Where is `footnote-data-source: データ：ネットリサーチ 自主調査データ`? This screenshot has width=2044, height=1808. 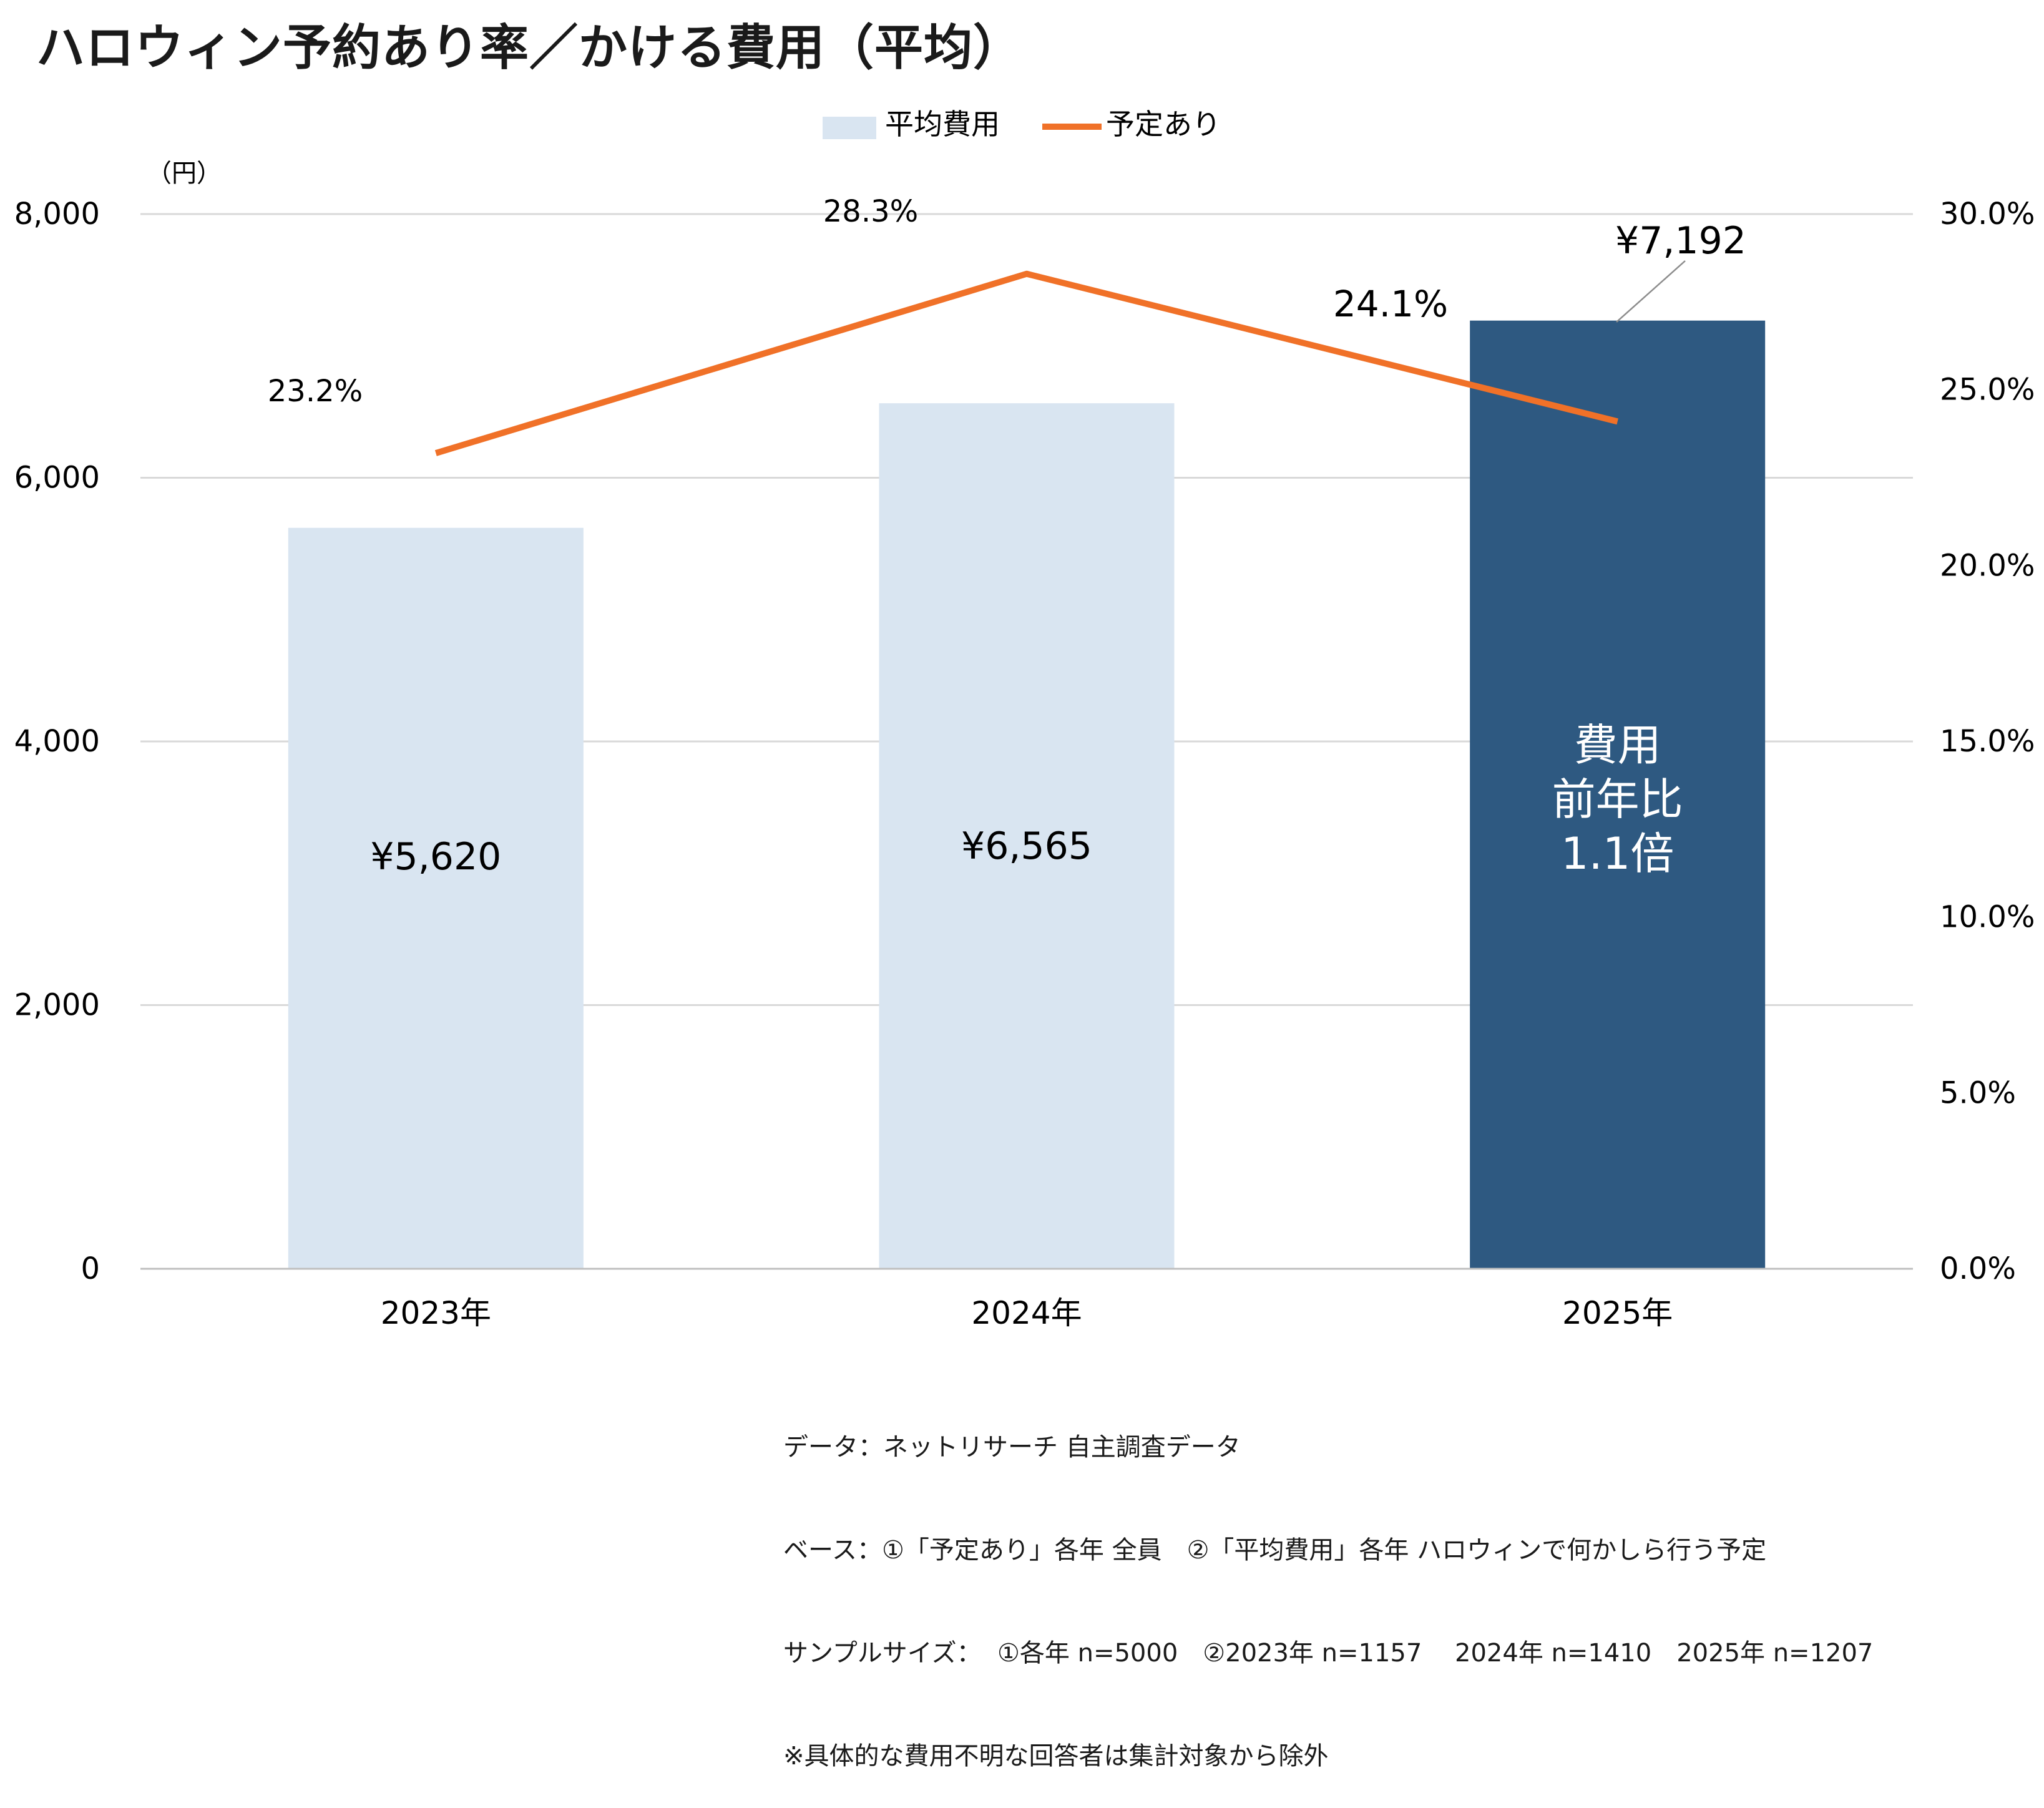
footnote-data-source: データ：ネットリサーチ 自主調査データ is located at coordinates (1012, 1447).